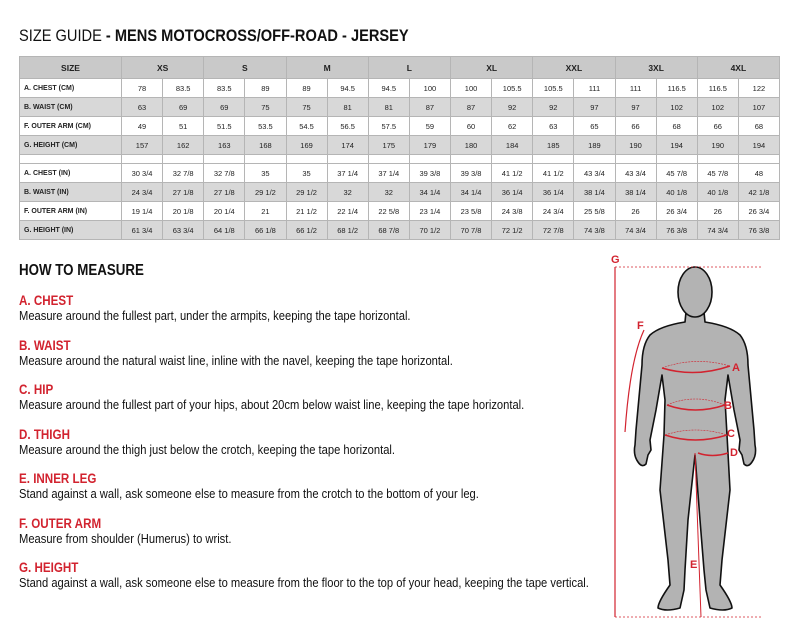 The width and height of the screenshot is (800, 640). Describe the element at coordinates (306, 88) in the screenshot. I see `table-cell: 89` at that location.